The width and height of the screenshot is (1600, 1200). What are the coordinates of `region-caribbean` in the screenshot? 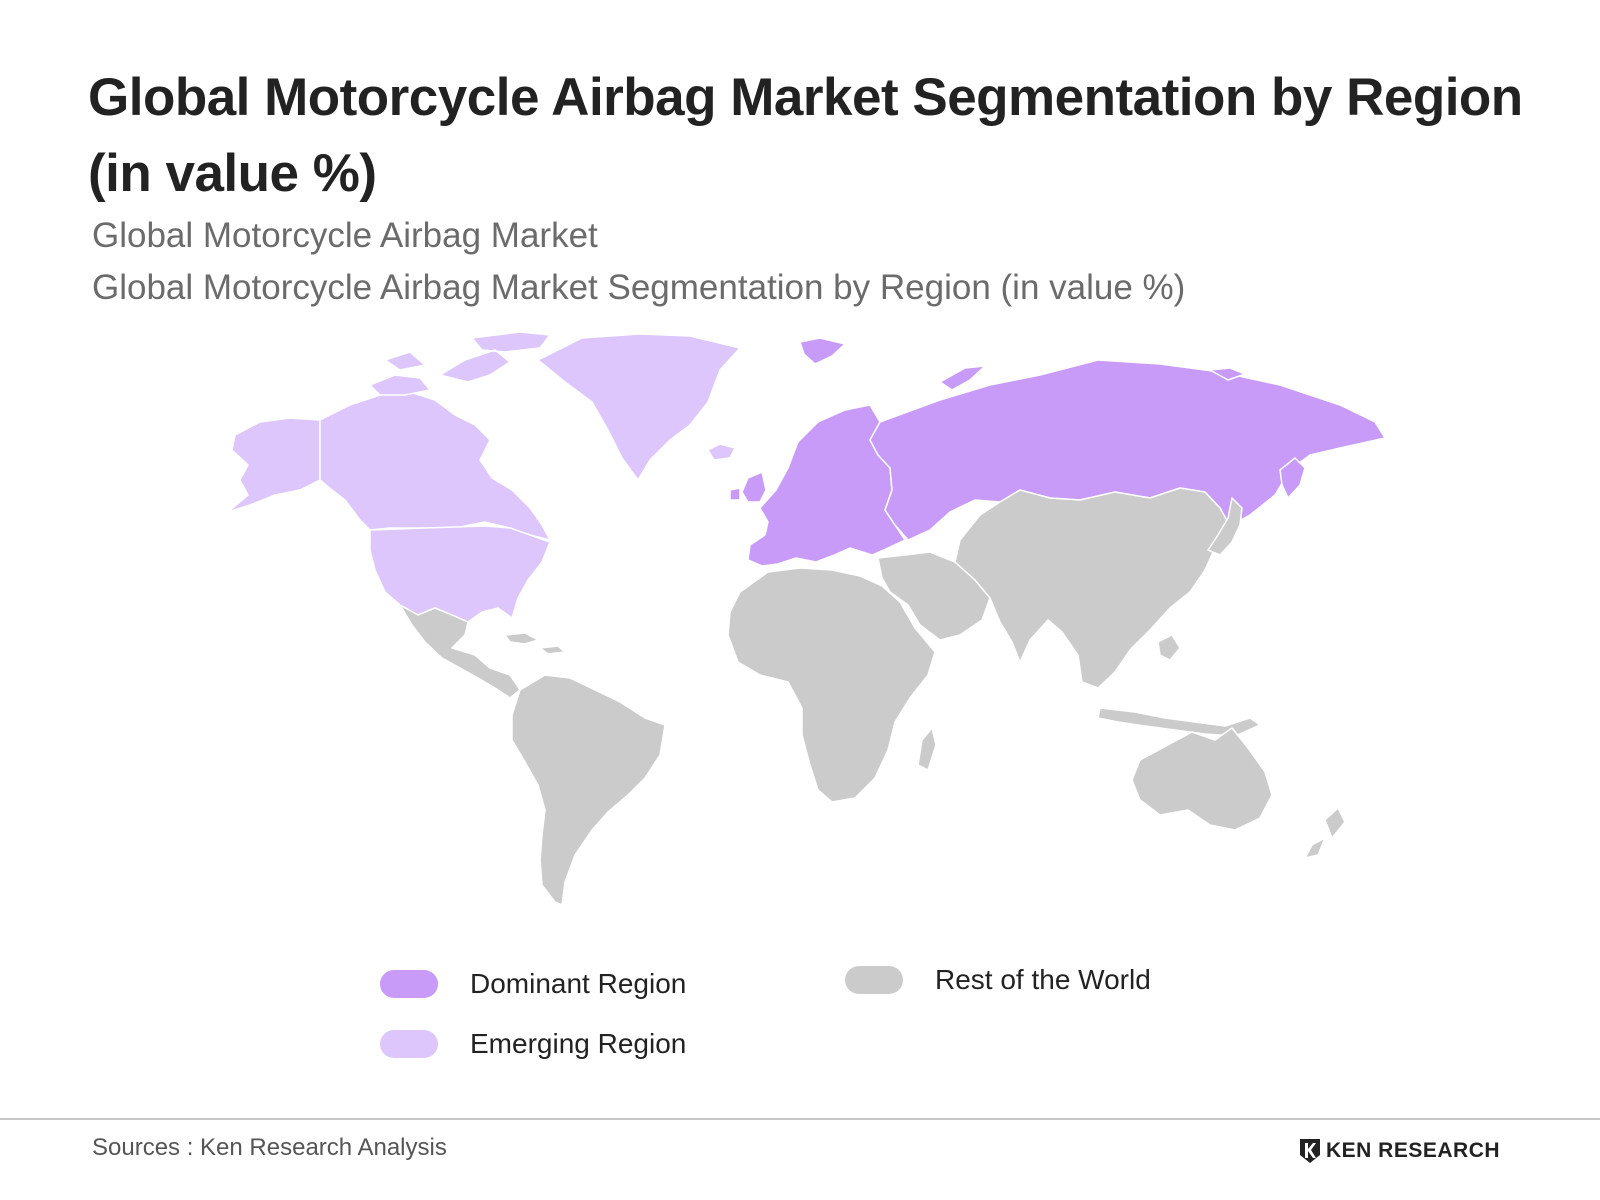 It's located at (535, 643).